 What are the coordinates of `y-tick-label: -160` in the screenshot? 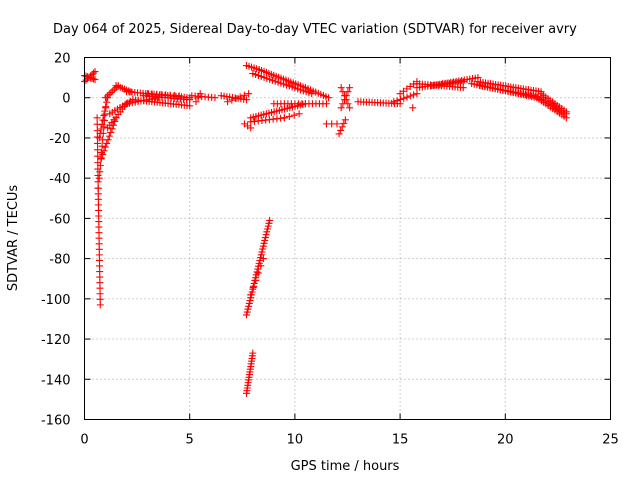 It's located at (56, 421).